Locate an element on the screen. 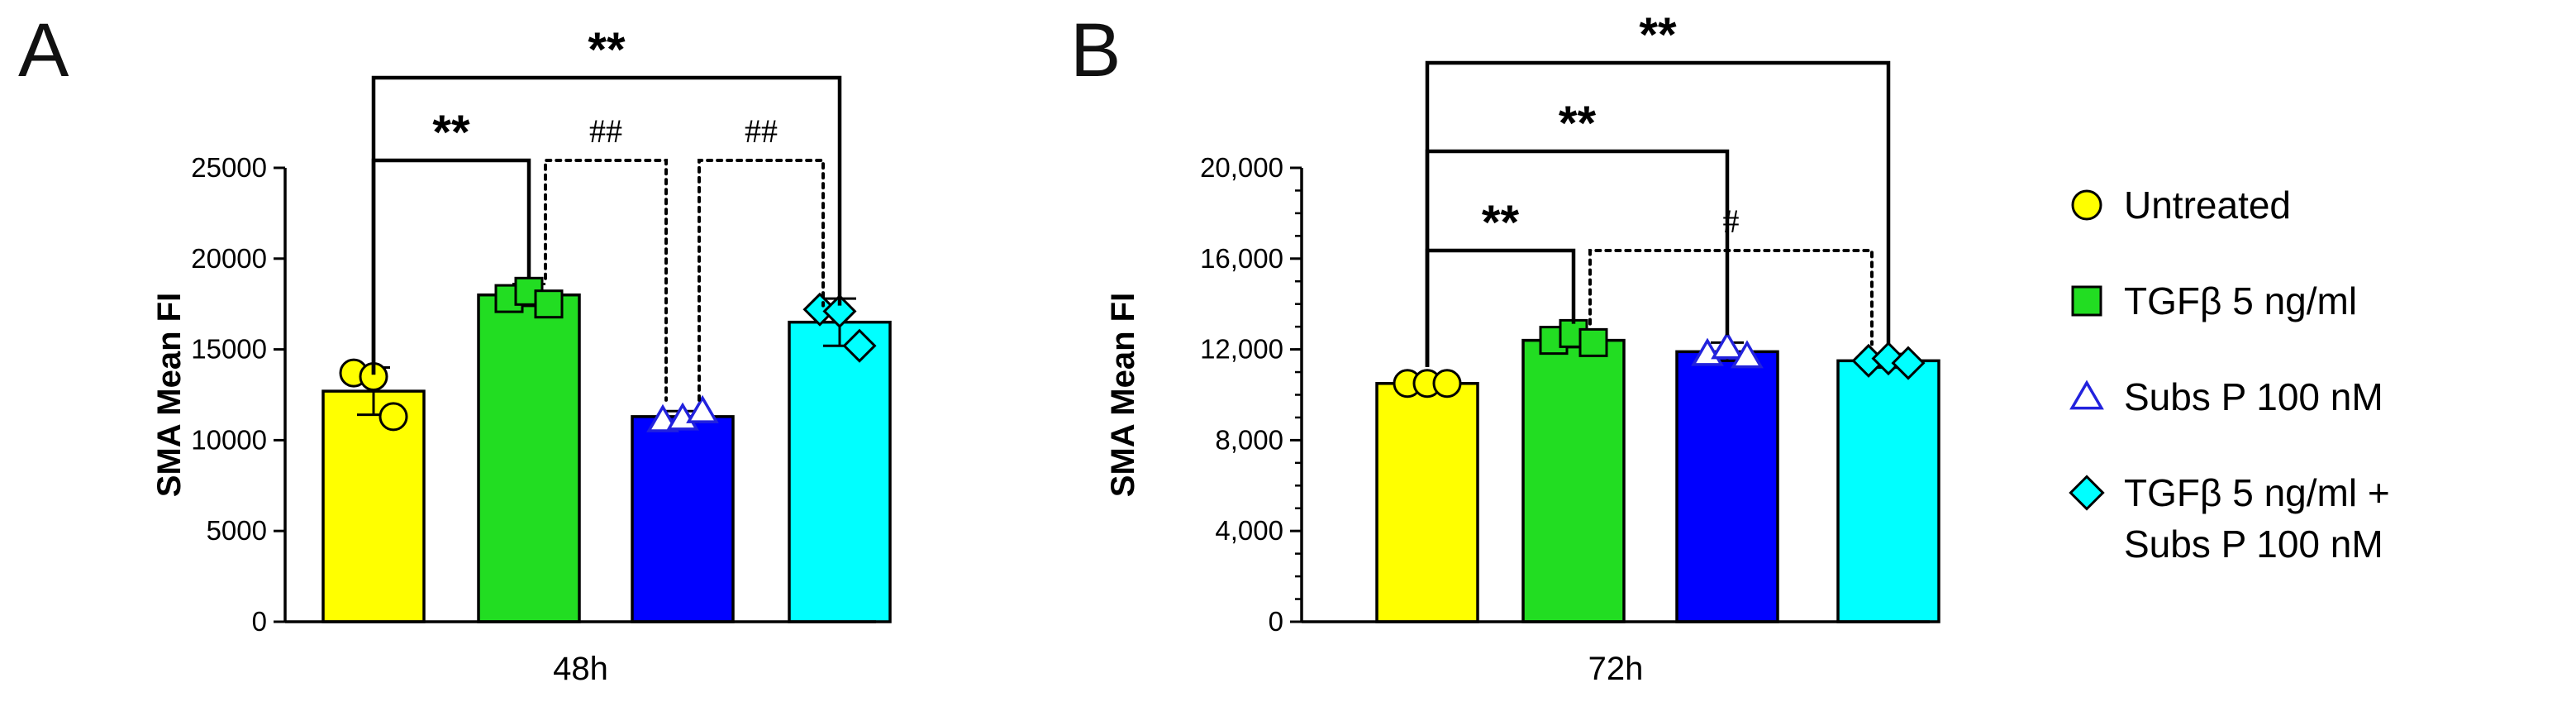 The image size is (2576, 716). legend-marker-subsp is located at coordinates (2087, 394).